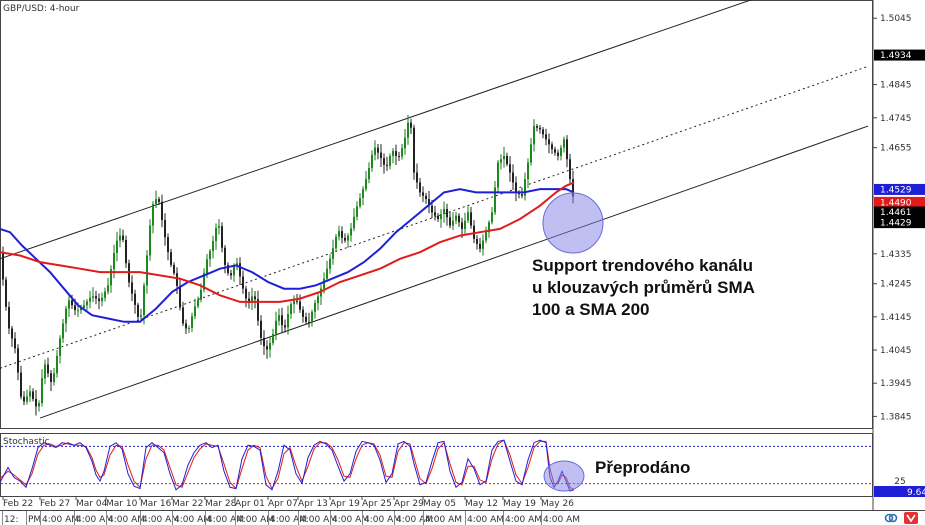  I want to click on x-date-label: May 05, so click(439, 504).